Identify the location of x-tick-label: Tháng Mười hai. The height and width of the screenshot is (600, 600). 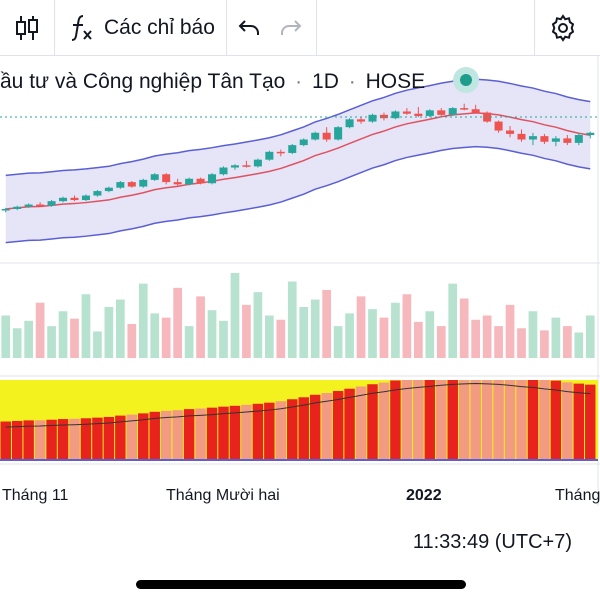
(223, 495).